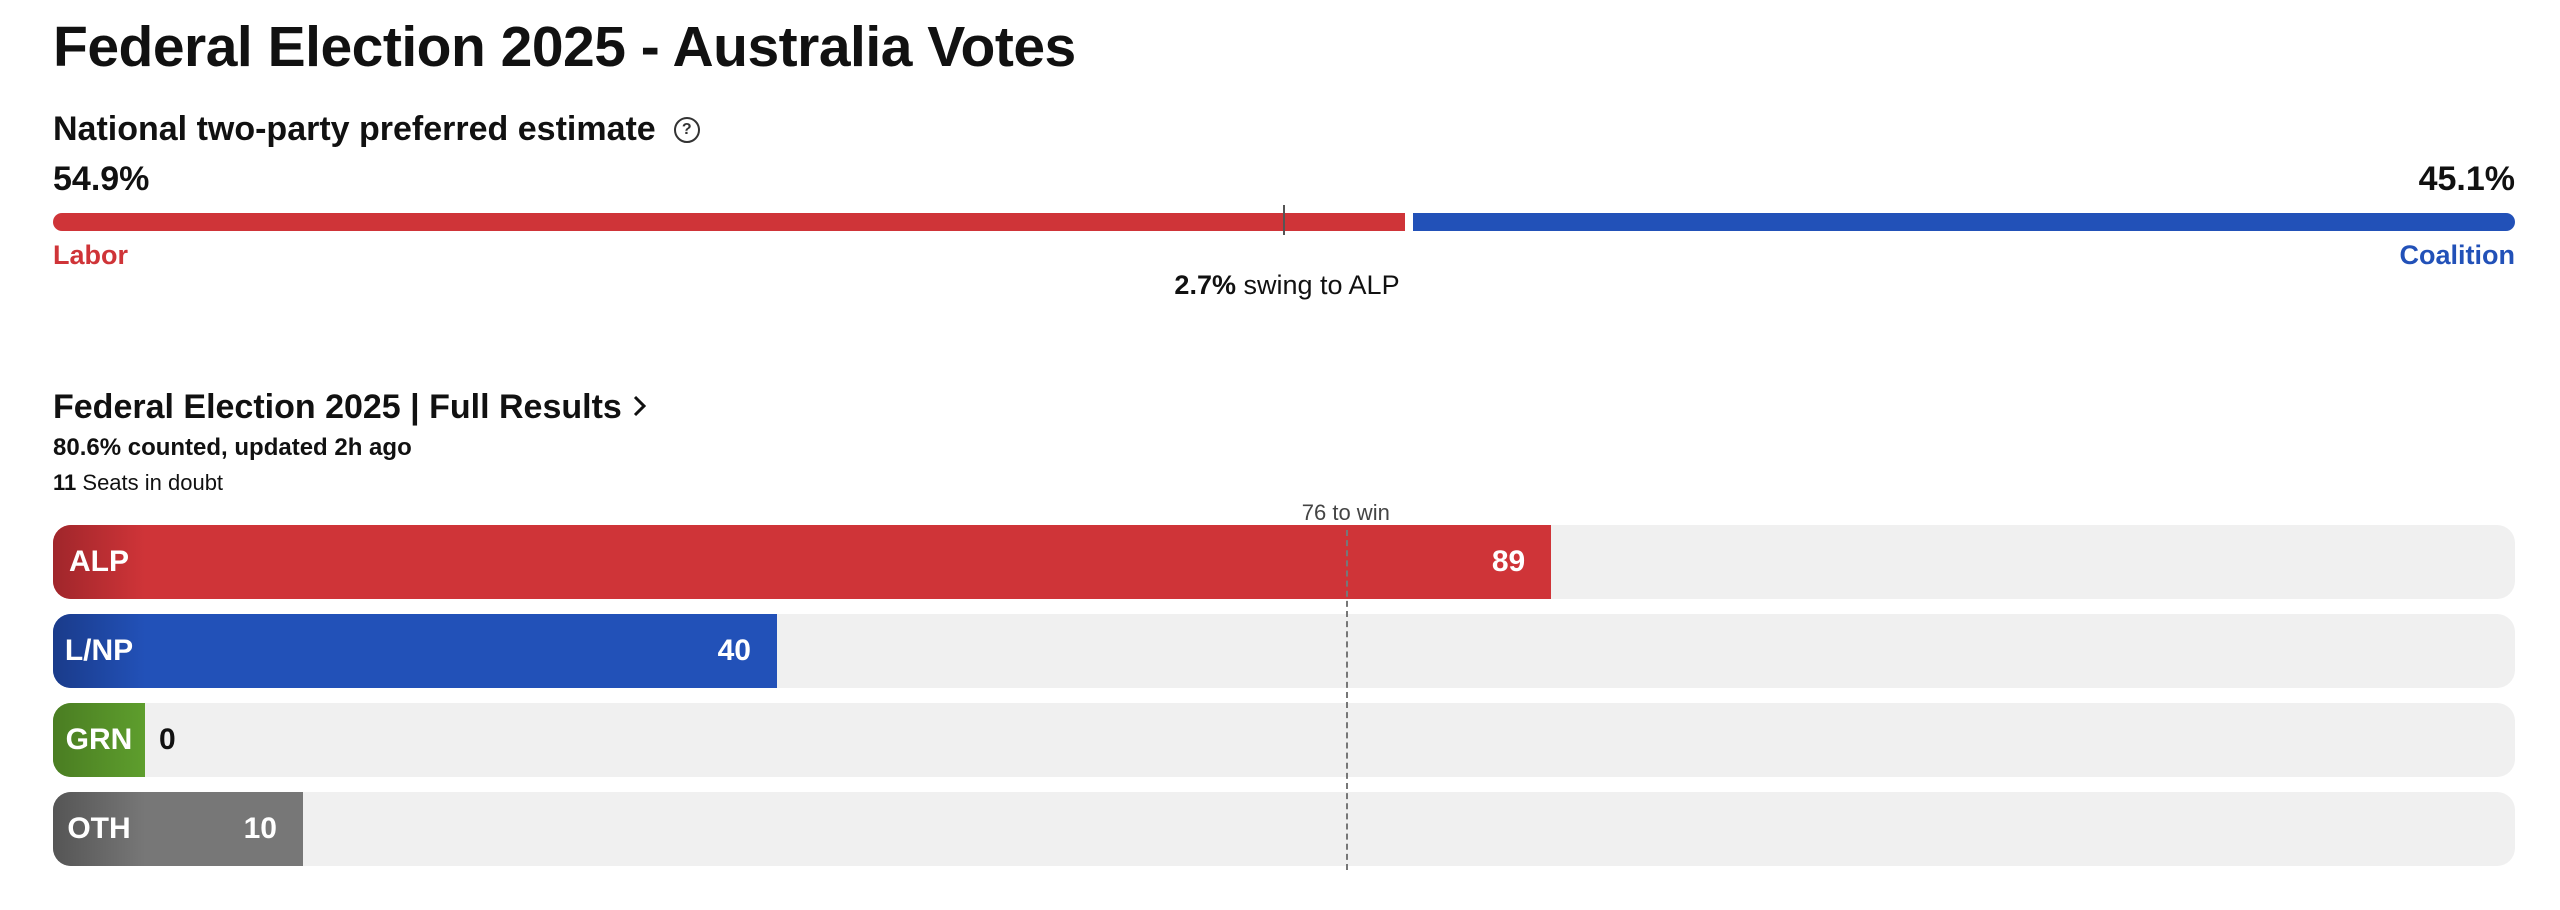 Image resolution: width=2560 pixels, height=910 pixels. I want to click on majority-line, so click(1346, 700).